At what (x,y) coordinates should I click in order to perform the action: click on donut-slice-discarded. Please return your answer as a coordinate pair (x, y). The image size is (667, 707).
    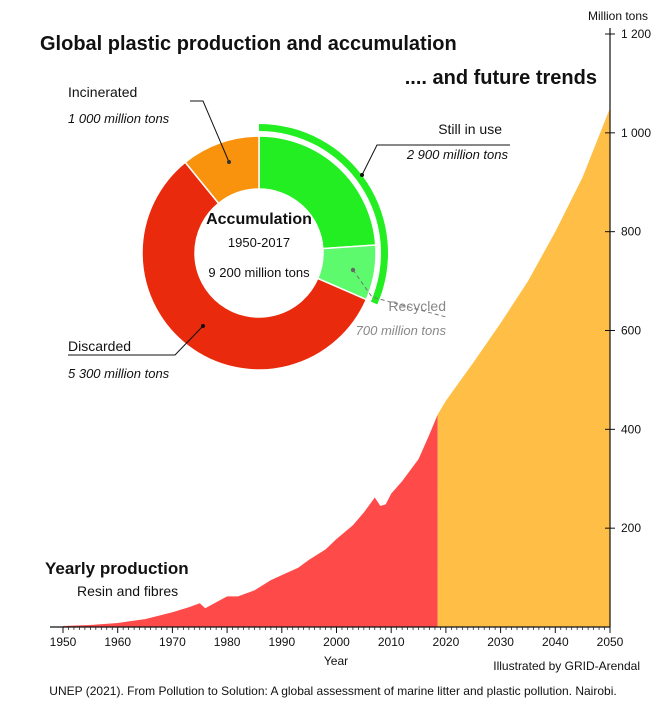
    Looking at the image, I should click on (254, 266).